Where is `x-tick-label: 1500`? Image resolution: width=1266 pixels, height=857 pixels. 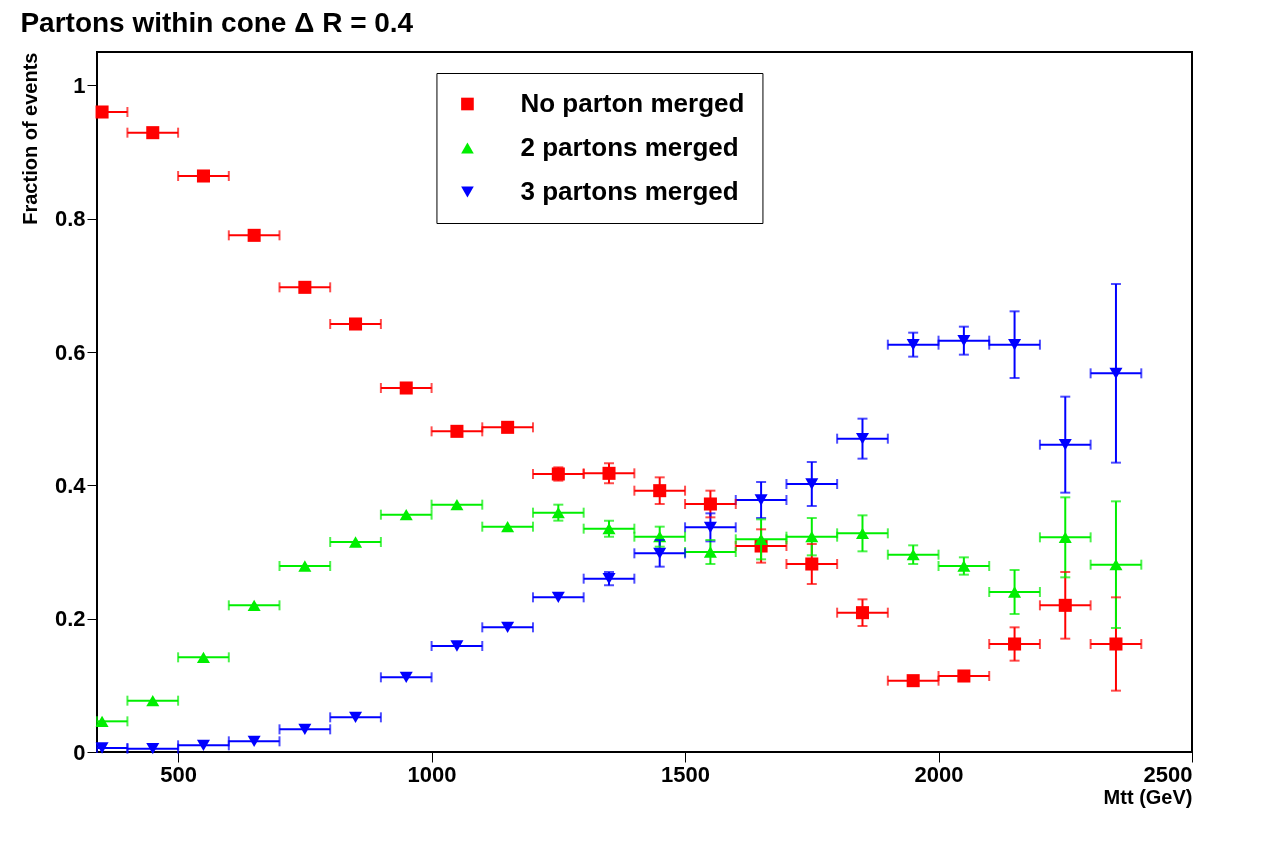 x-tick-label: 1500 is located at coordinates (686, 774).